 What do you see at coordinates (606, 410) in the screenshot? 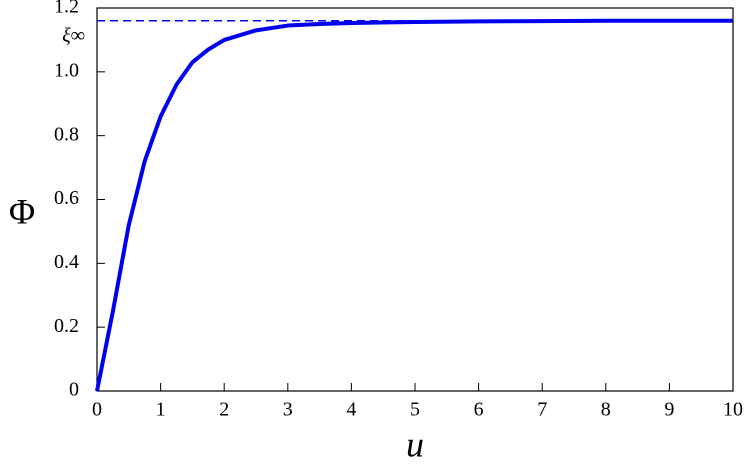
I see `x-tick-label: 8` at bounding box center [606, 410].